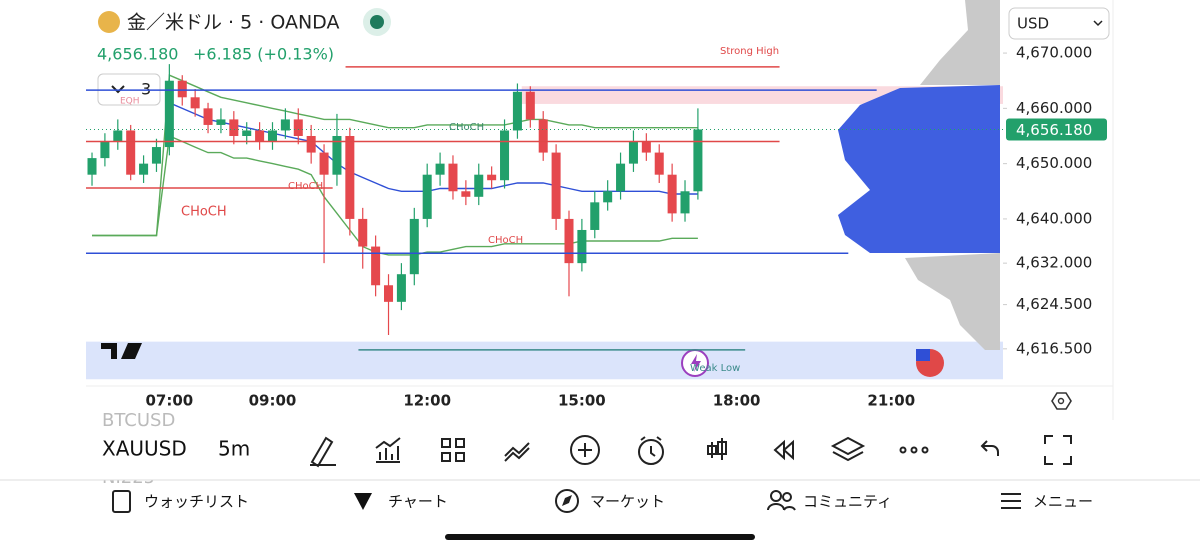 The width and height of the screenshot is (1200, 556). What do you see at coordinates (395, 155) in the screenshot?
I see `overlay-line` at bounding box center [395, 155].